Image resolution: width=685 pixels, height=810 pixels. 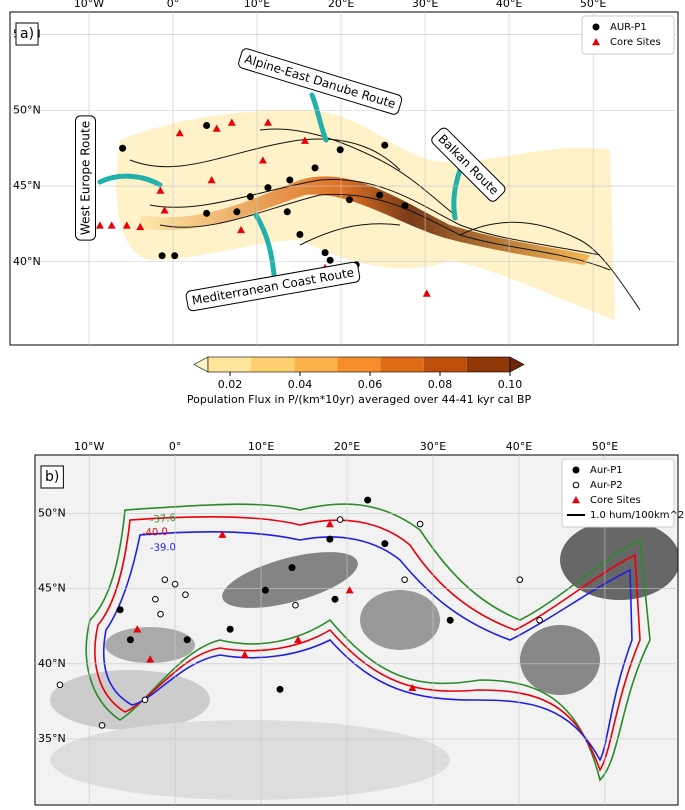 What do you see at coordinates (341, 5) in the screenshot?
I see `x-tick-label: 20°E` at bounding box center [341, 5].